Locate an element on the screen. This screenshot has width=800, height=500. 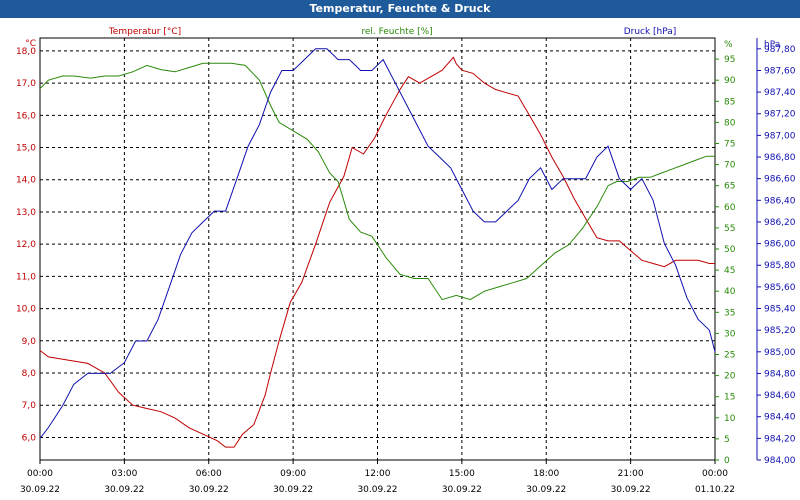
y-tick-label-humidity: 45 is located at coordinates (729, 271).